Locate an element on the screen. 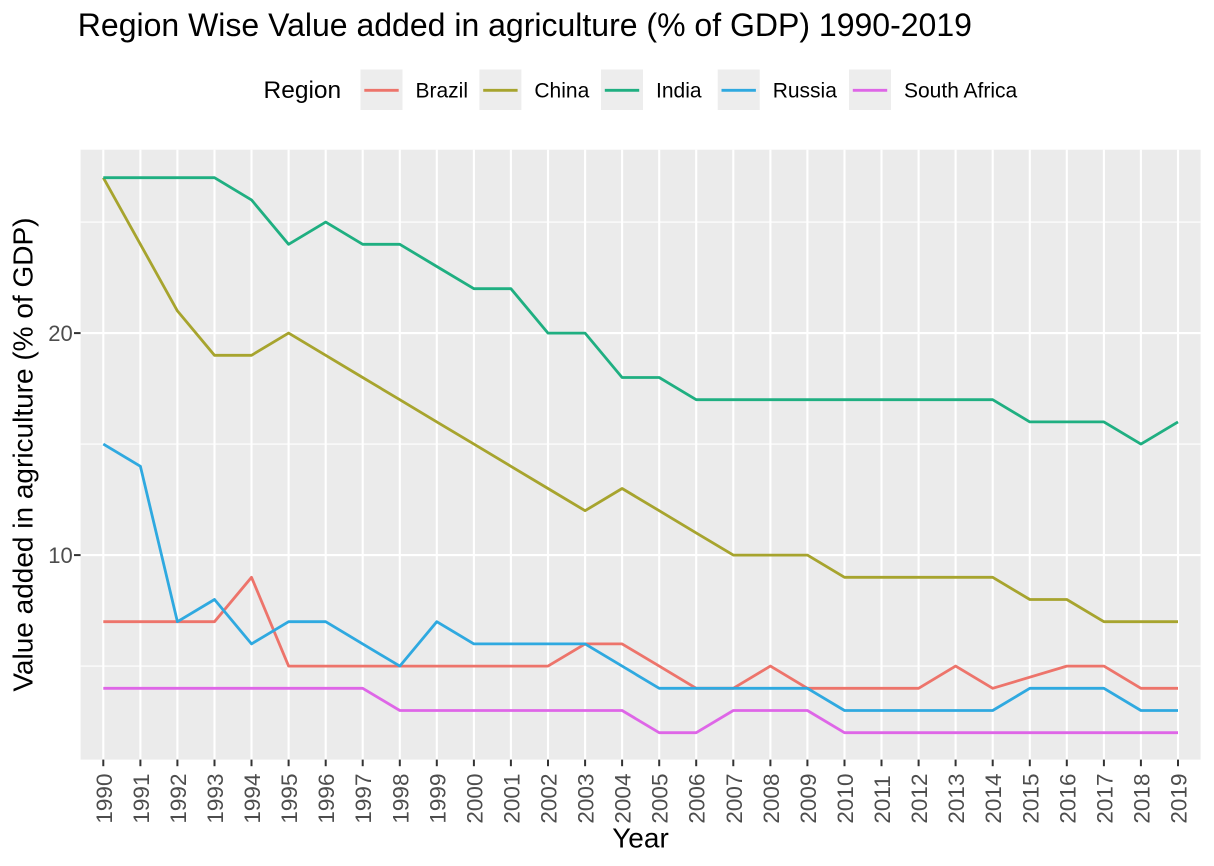 The image size is (1214, 866). svg-text: 2006 is located at coordinates (697, 799).